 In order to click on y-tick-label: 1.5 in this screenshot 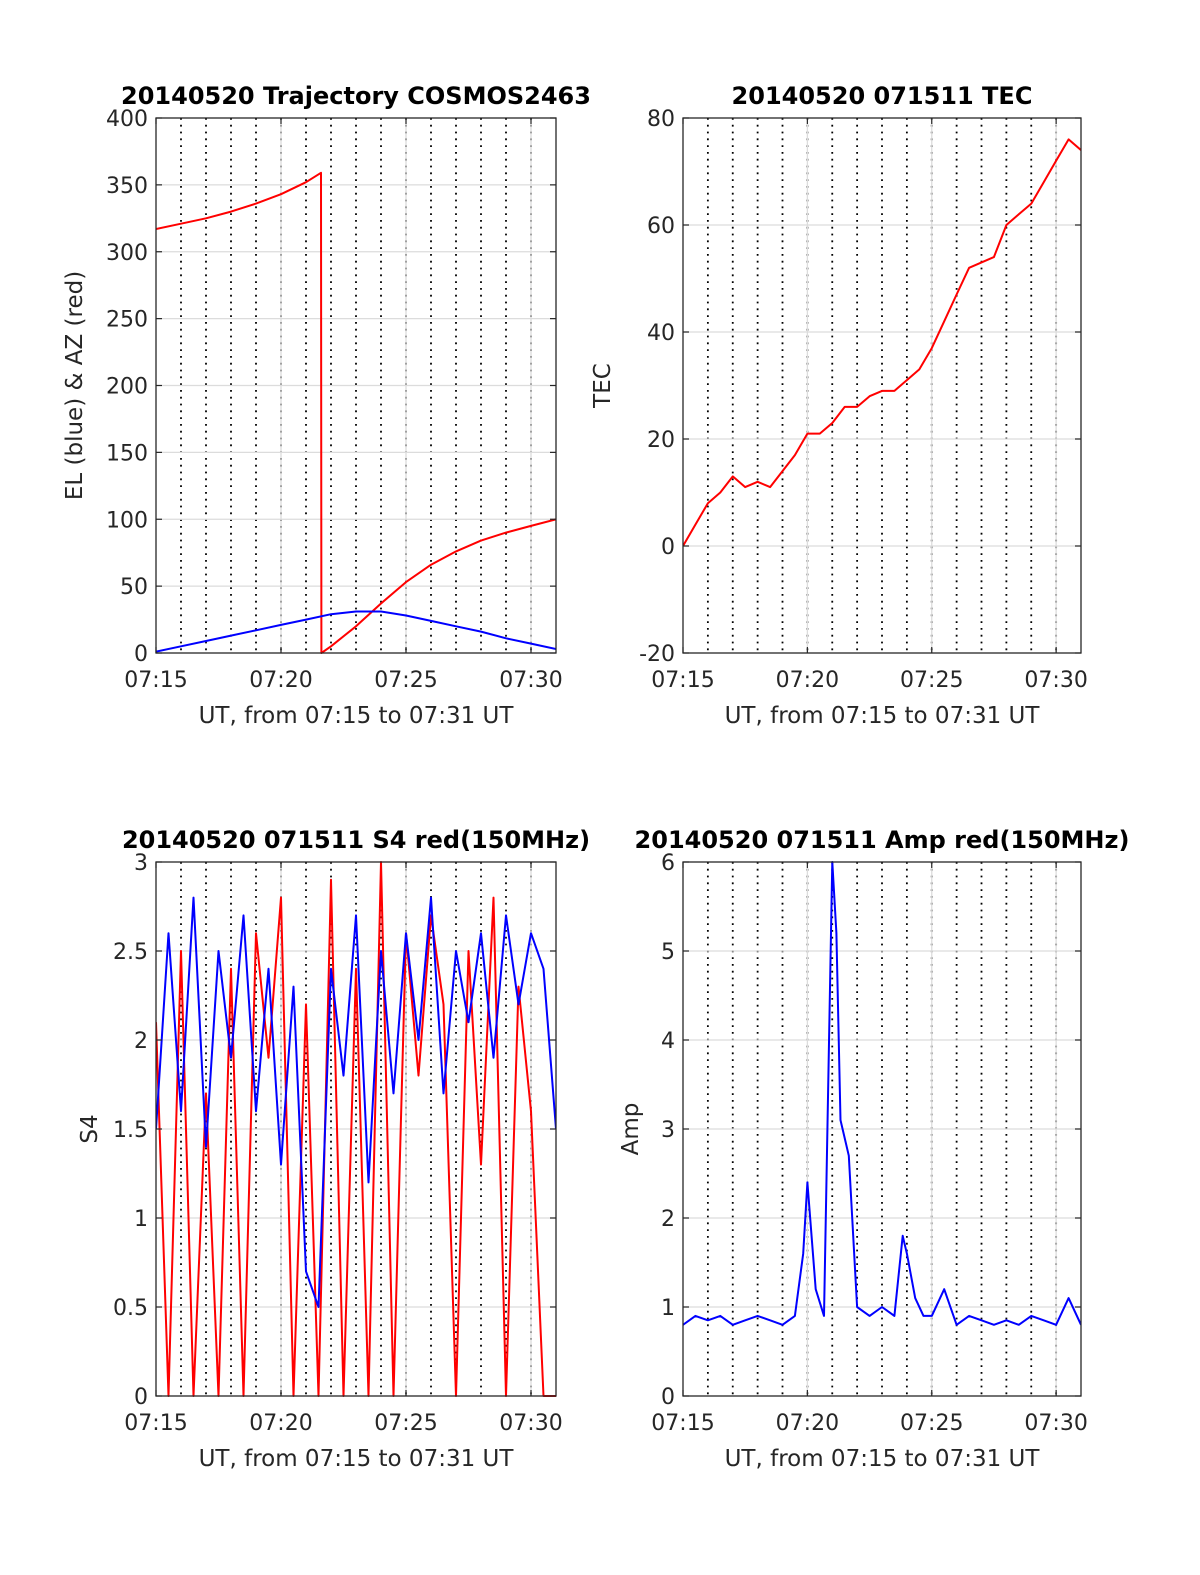, I will do `click(130, 1130)`.